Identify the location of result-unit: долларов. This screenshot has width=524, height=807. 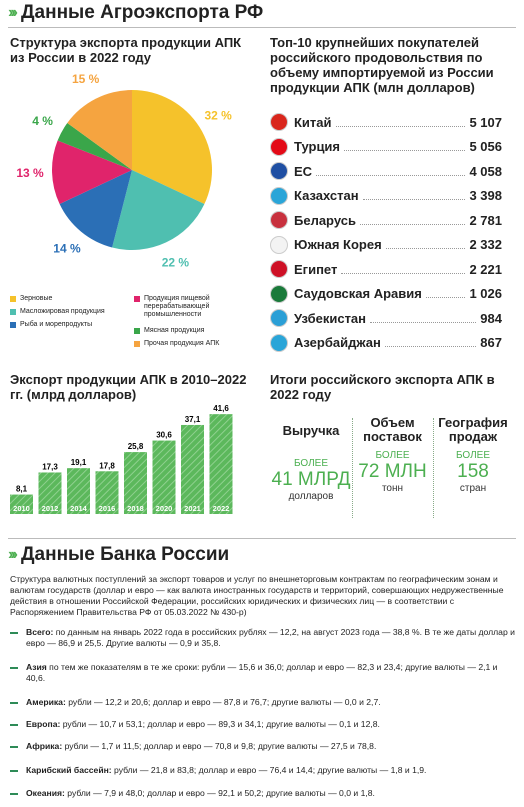
(311, 496).